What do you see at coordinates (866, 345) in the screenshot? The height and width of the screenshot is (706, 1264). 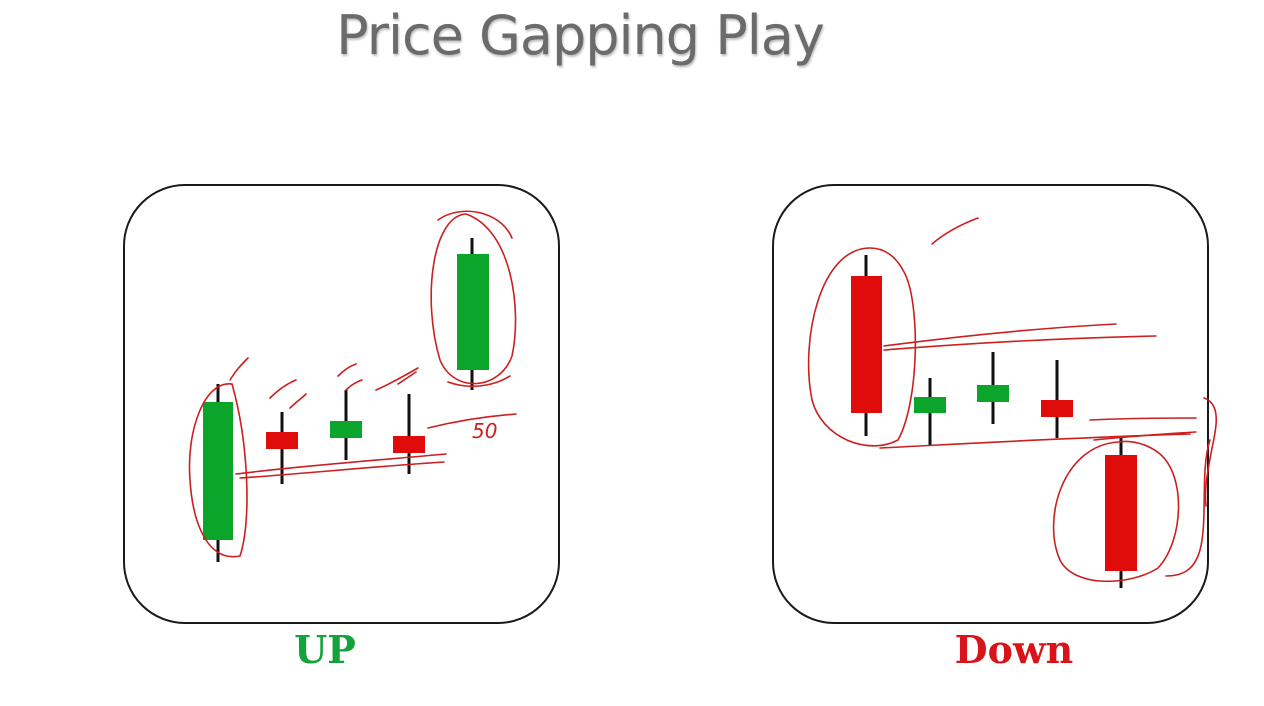 I see `candle-bear-large-down` at bounding box center [866, 345].